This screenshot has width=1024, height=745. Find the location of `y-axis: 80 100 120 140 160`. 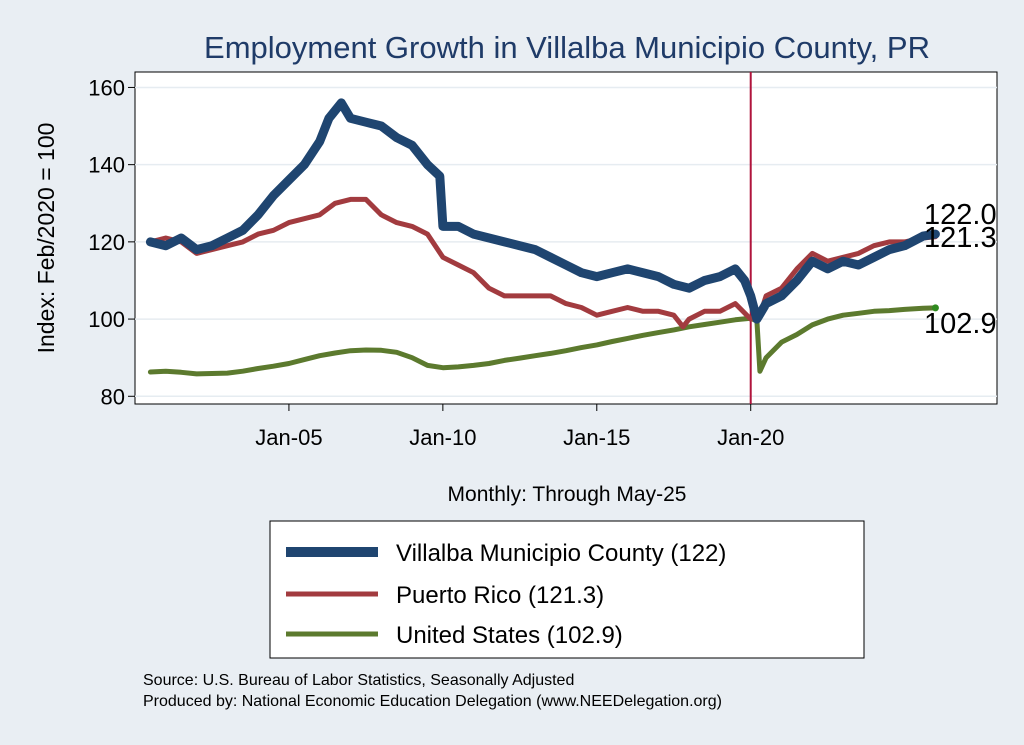

y-axis: 80 100 120 140 160 is located at coordinates (111, 242).